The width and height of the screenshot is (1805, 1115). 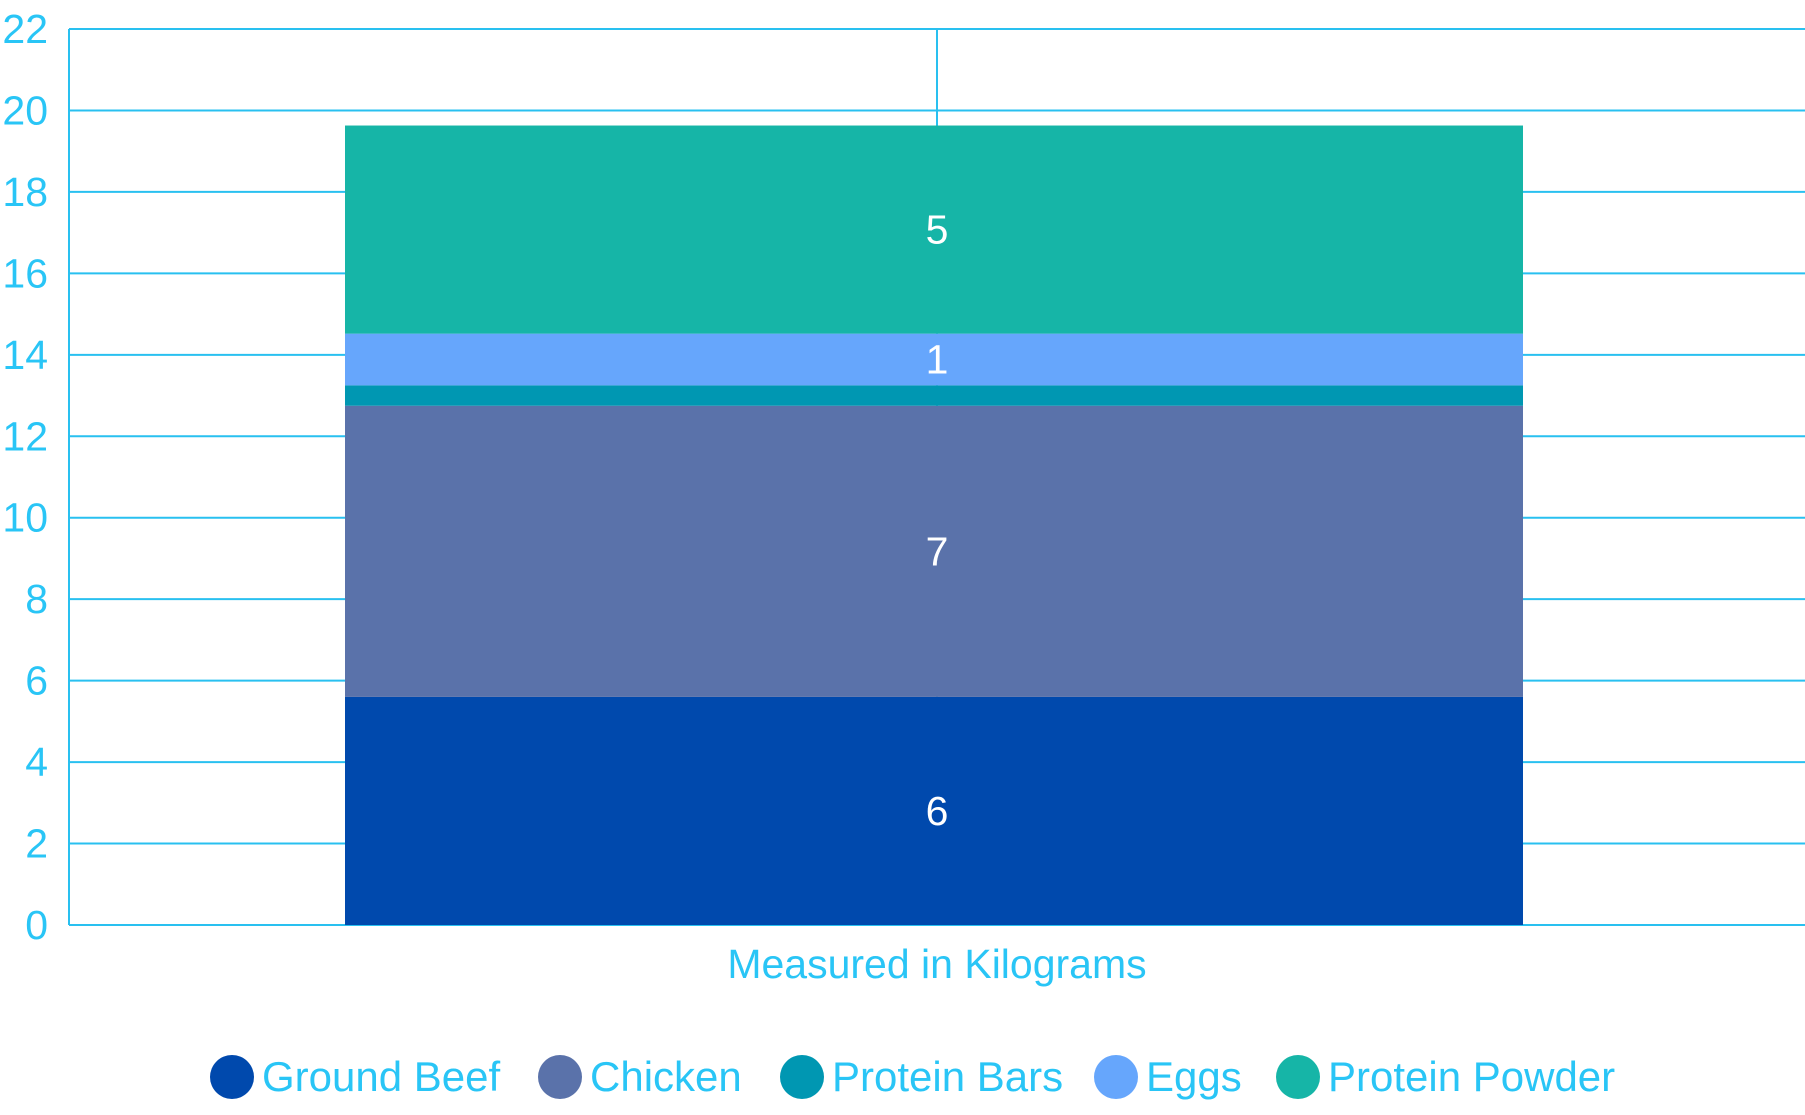 What do you see at coordinates (25, 273) in the screenshot?
I see `y-tick-label: 16` at bounding box center [25, 273].